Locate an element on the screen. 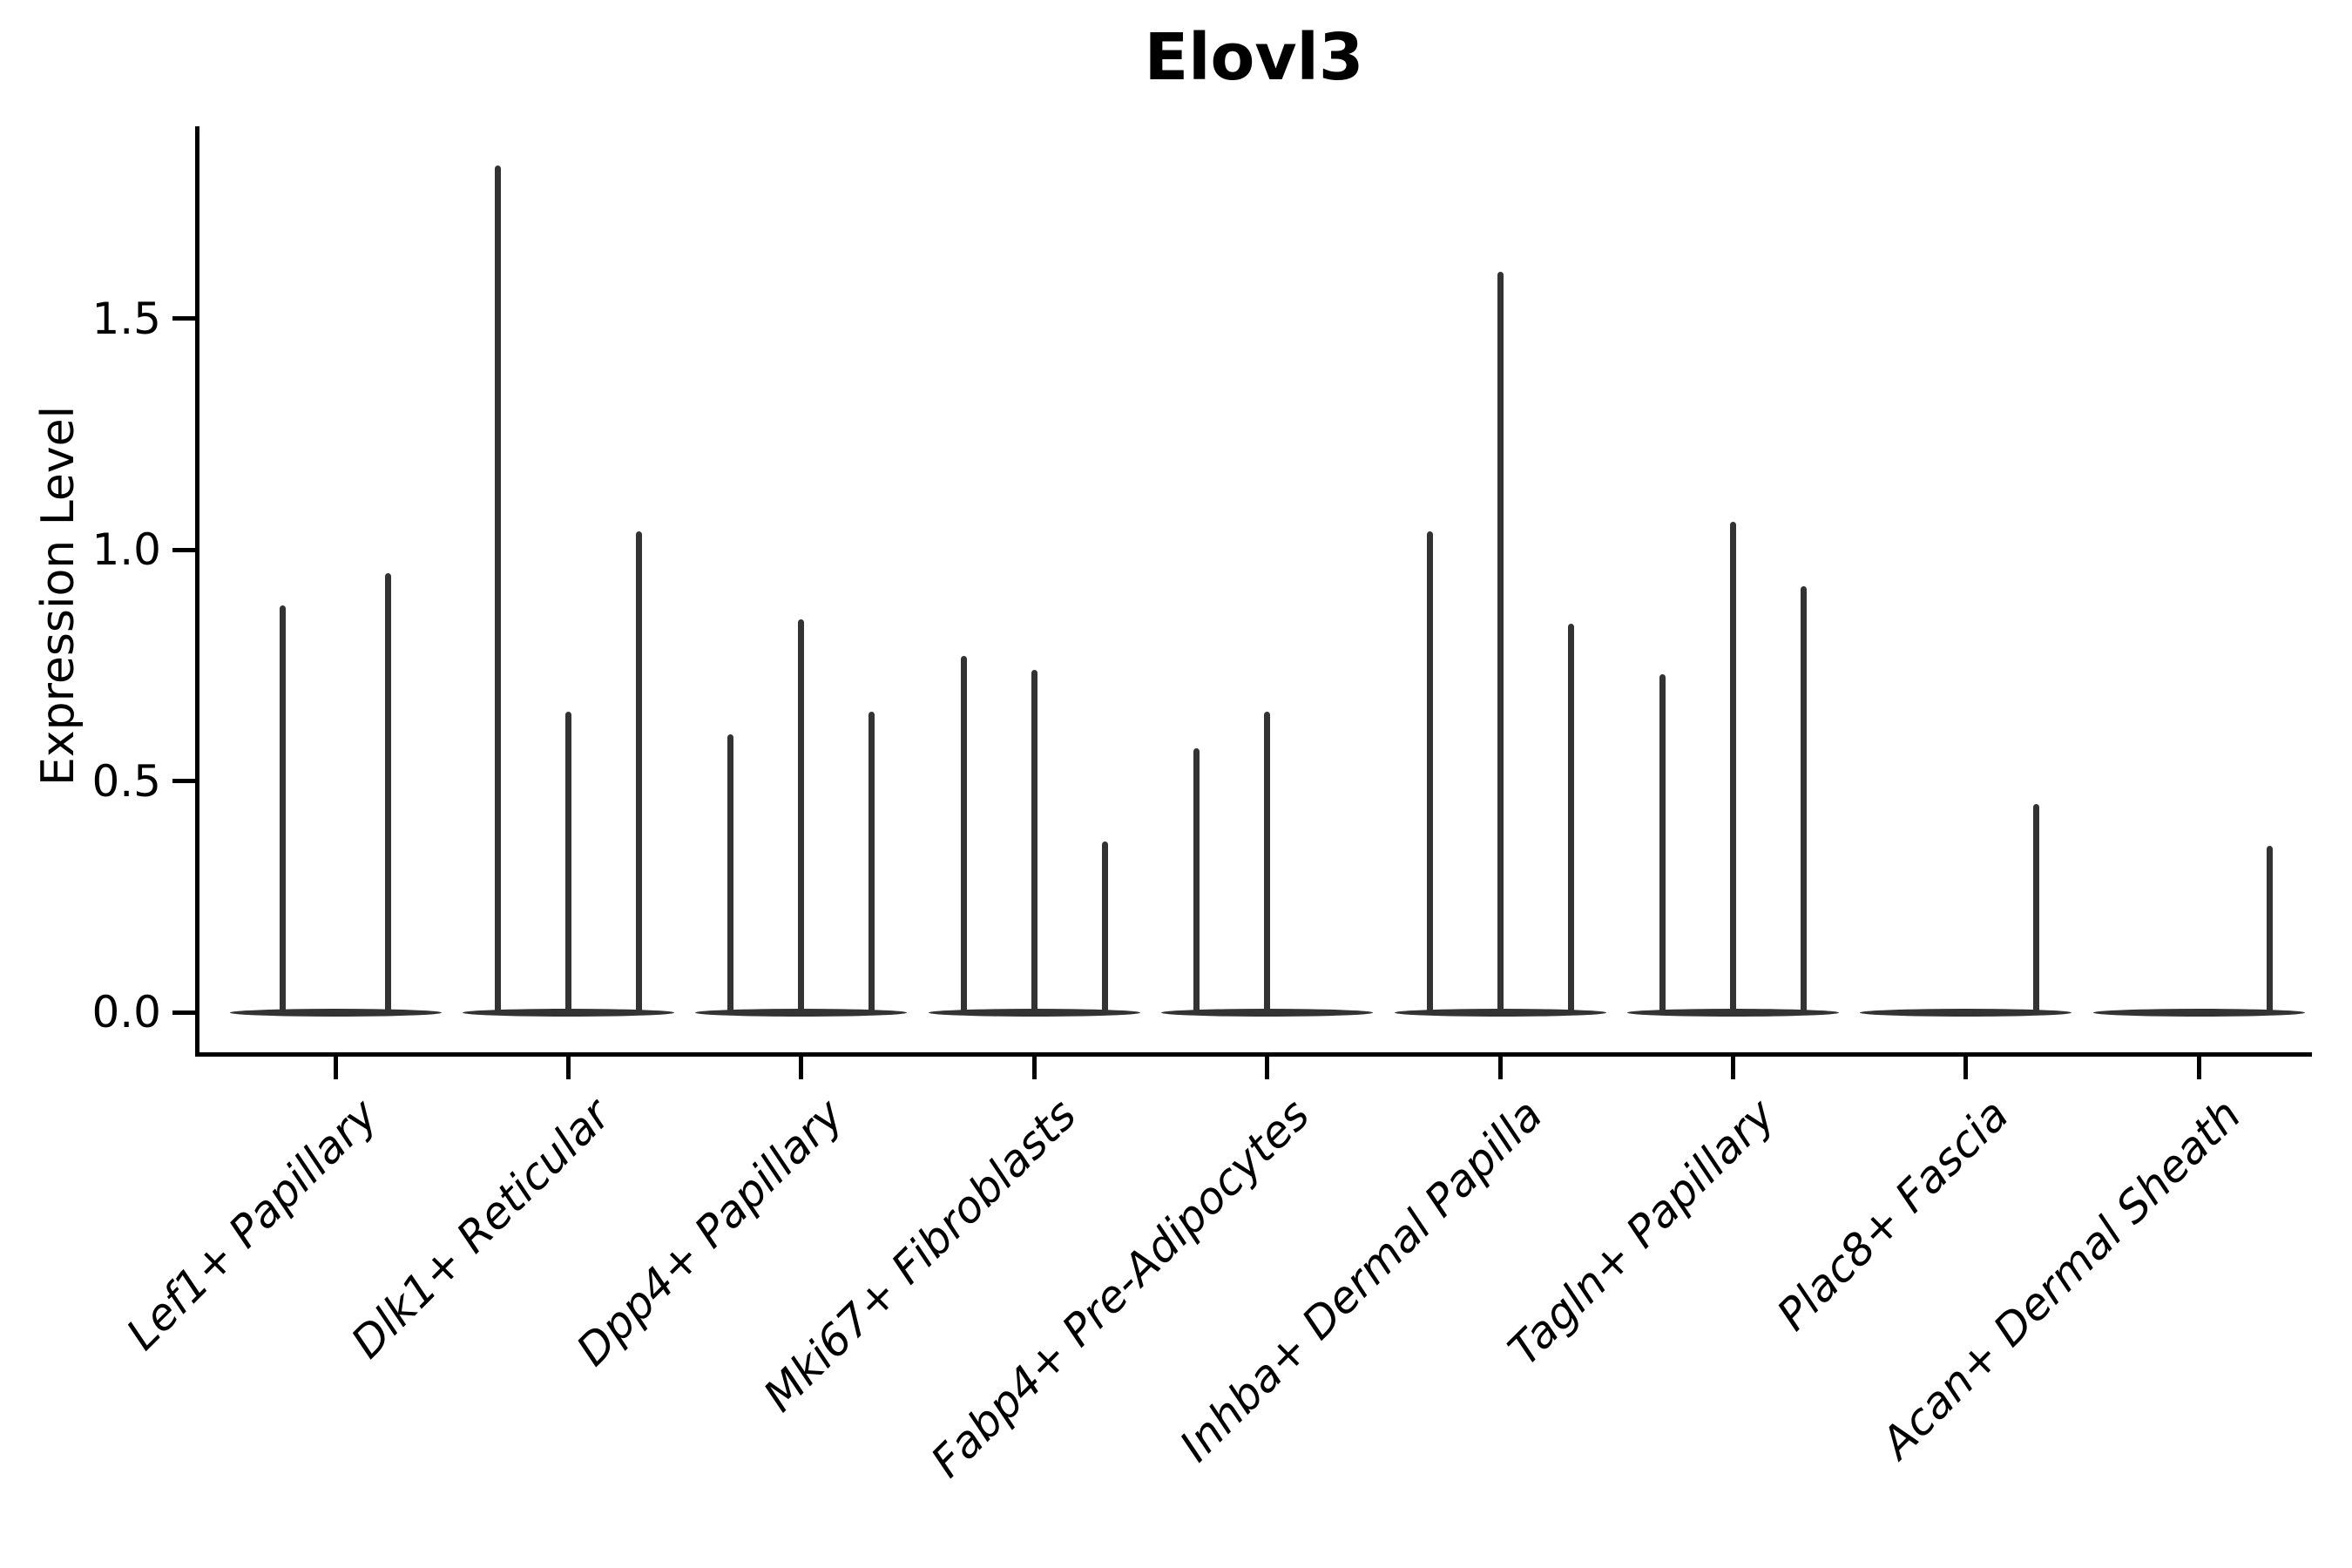  x-tick-label: Plac8+ Fascia is located at coordinates (1892, 1215).